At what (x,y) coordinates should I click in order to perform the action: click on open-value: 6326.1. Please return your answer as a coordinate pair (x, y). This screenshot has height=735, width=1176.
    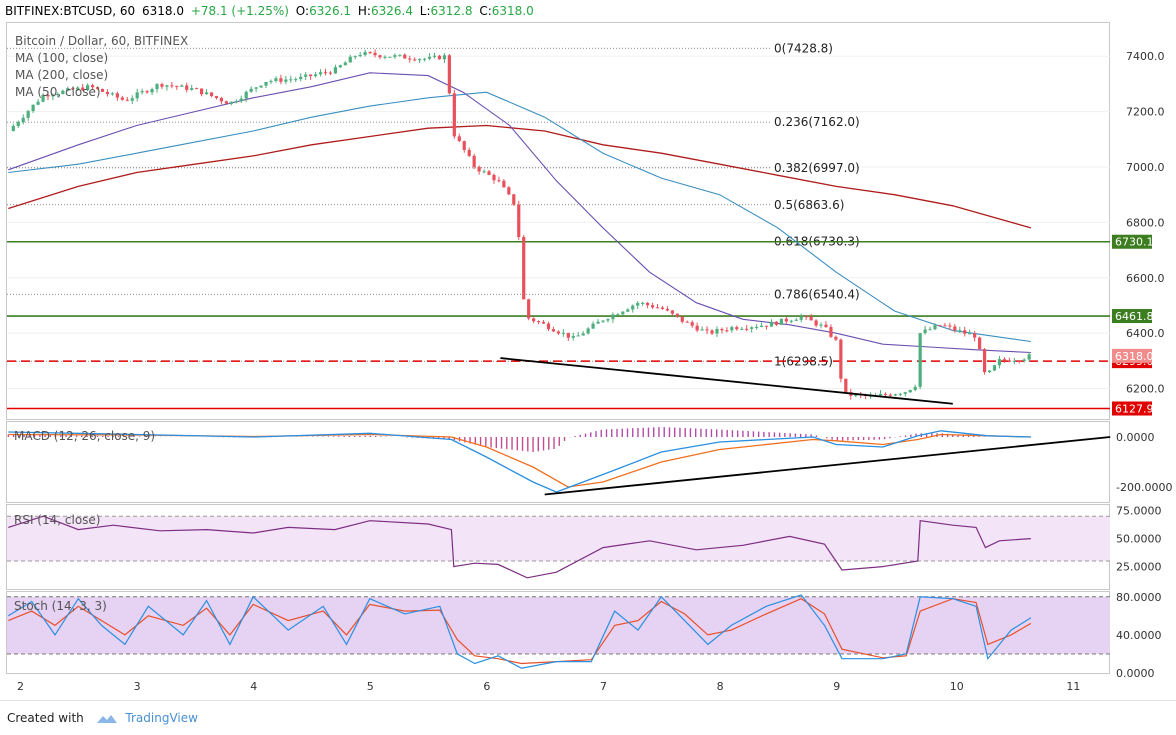
    Looking at the image, I should click on (330, 11).